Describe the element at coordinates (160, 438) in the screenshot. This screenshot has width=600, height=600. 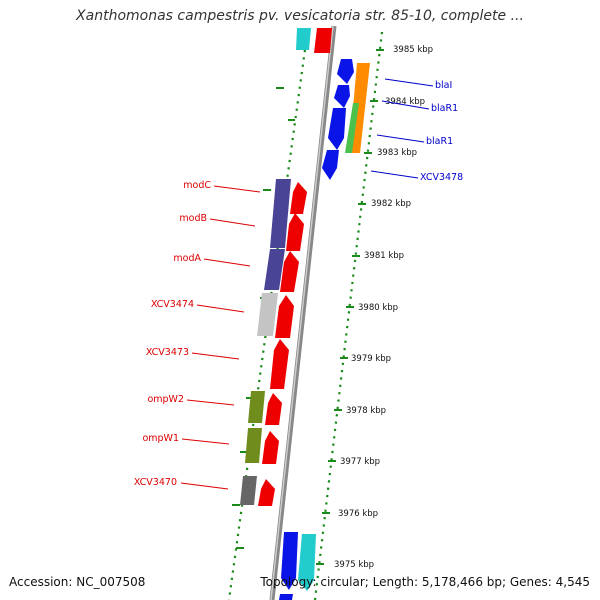
I see `gene-label-ompW1: ompW1` at that location.